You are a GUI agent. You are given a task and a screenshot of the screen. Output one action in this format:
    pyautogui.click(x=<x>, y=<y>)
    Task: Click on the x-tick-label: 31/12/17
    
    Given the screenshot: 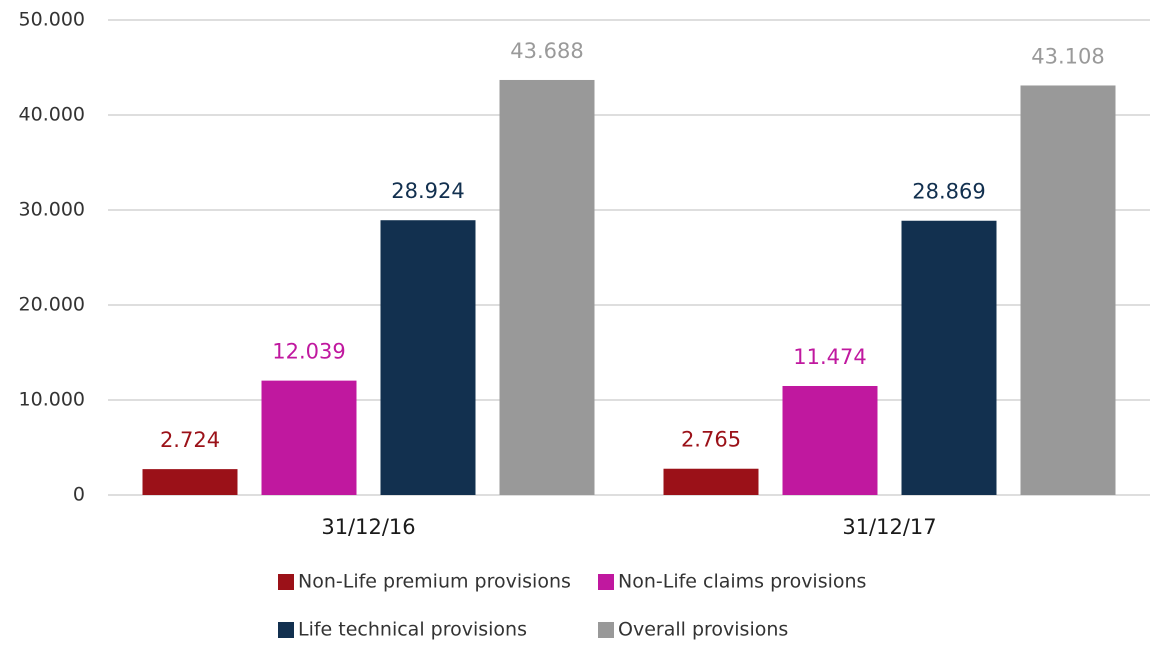 What is the action you would take?
    pyautogui.click(x=889, y=527)
    